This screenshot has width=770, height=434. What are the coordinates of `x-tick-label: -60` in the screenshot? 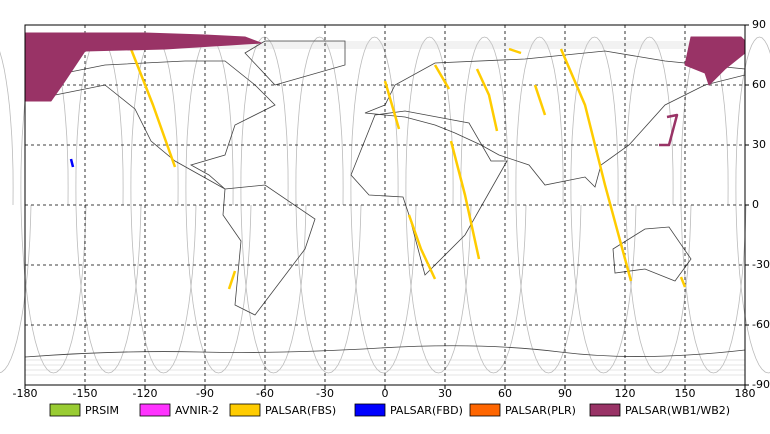 It's located at (265, 393).